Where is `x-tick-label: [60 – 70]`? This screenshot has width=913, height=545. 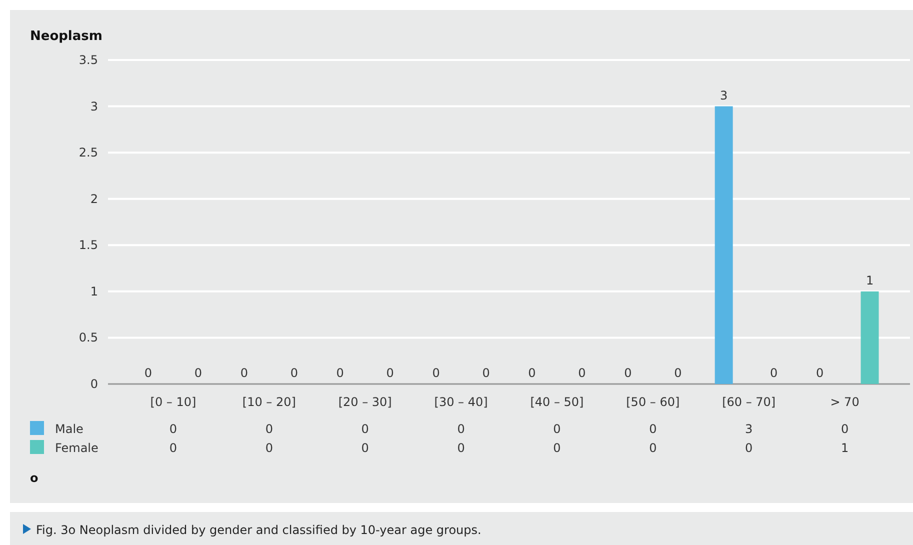 x-tick-label: [60 – 70] is located at coordinates (749, 402).